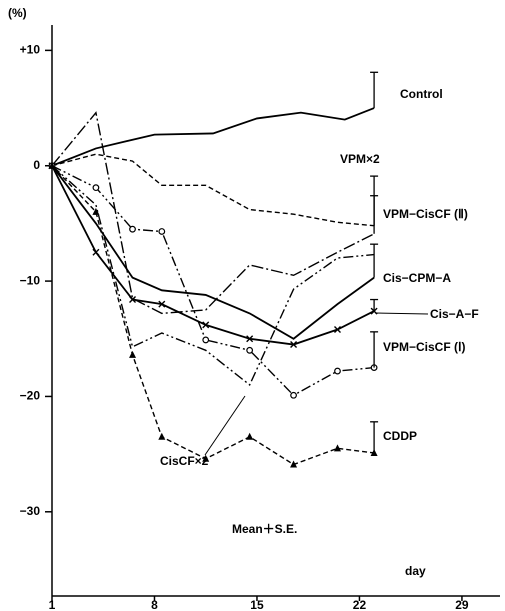 This screenshot has height=611, width=505. What do you see at coordinates (30, 280) in the screenshot?
I see `y-tick-label: −10` at bounding box center [30, 280].